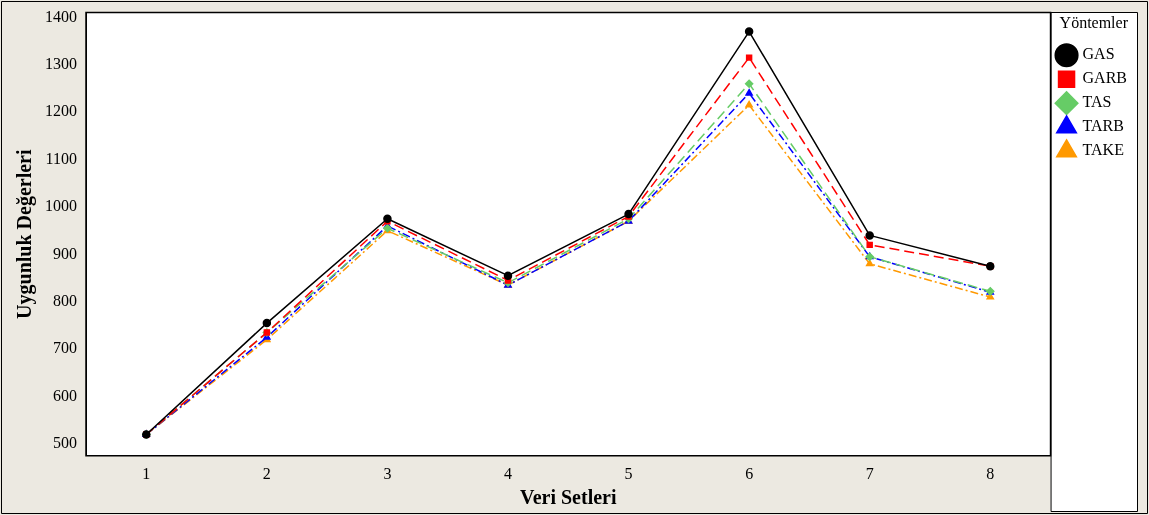 This screenshot has height=515, width=1149. I want to click on legend-label: TAKE, so click(1103, 150).